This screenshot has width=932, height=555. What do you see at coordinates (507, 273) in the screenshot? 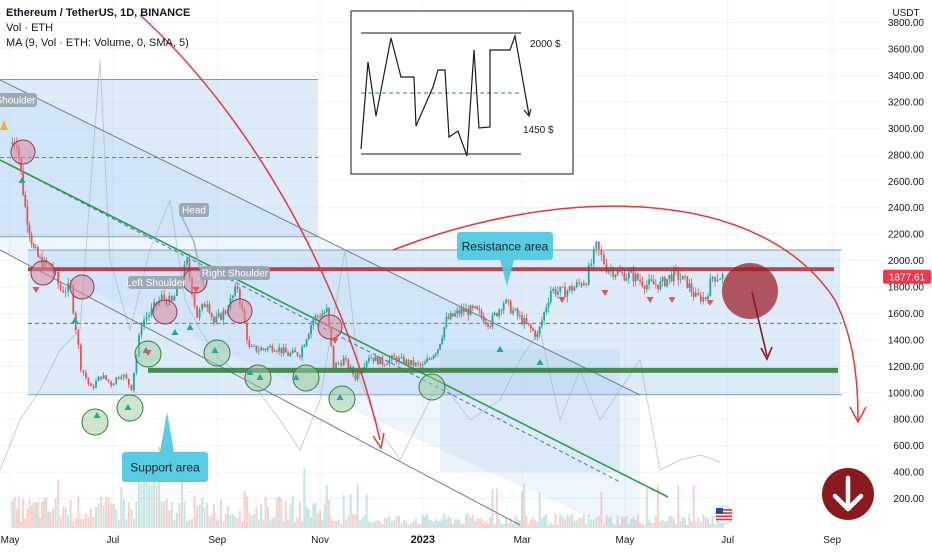
I see `resistance-callout-pointer` at bounding box center [507, 273].